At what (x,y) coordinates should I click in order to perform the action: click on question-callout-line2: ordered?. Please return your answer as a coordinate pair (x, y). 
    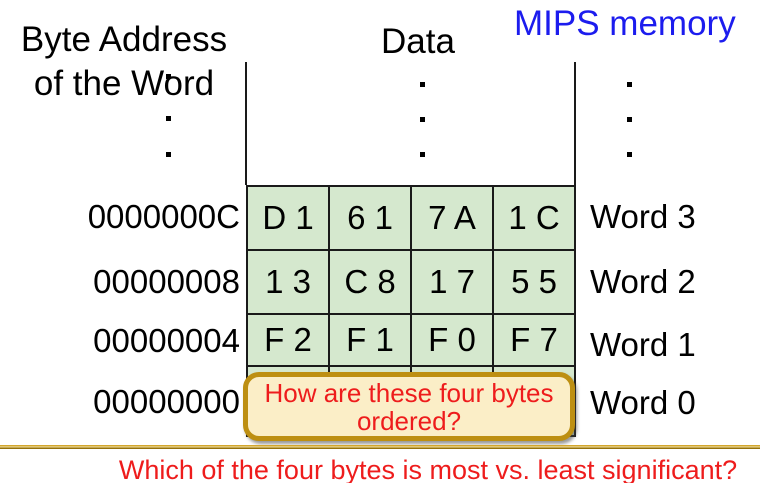
    Looking at the image, I should click on (409, 420).